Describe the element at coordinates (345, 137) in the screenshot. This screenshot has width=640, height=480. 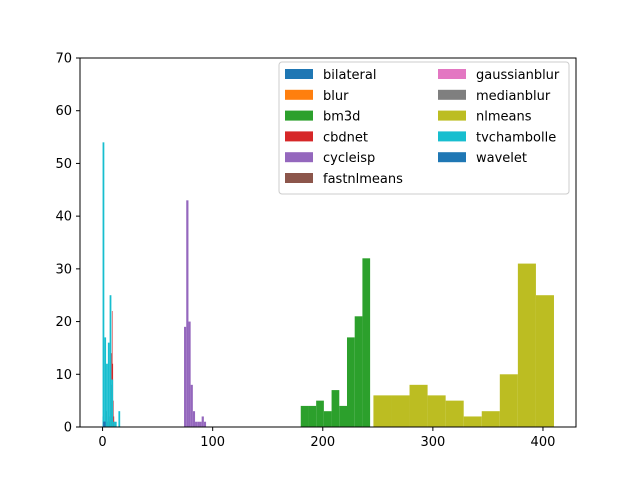
I see `legend-label: cbdnet` at that location.